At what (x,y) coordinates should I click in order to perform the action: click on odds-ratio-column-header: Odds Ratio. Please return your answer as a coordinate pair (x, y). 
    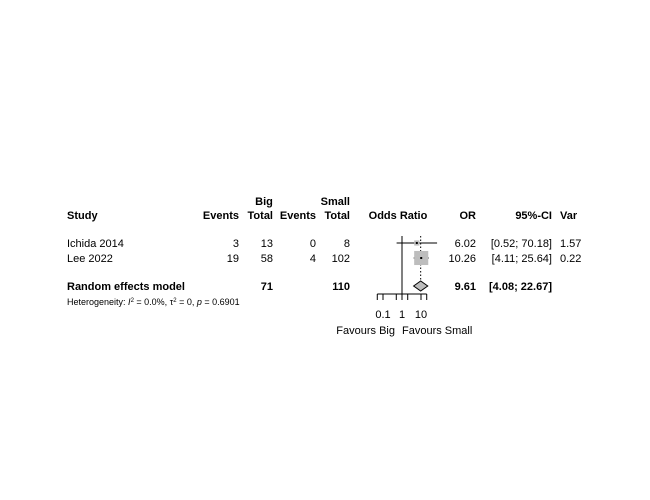
    Looking at the image, I should click on (398, 216).